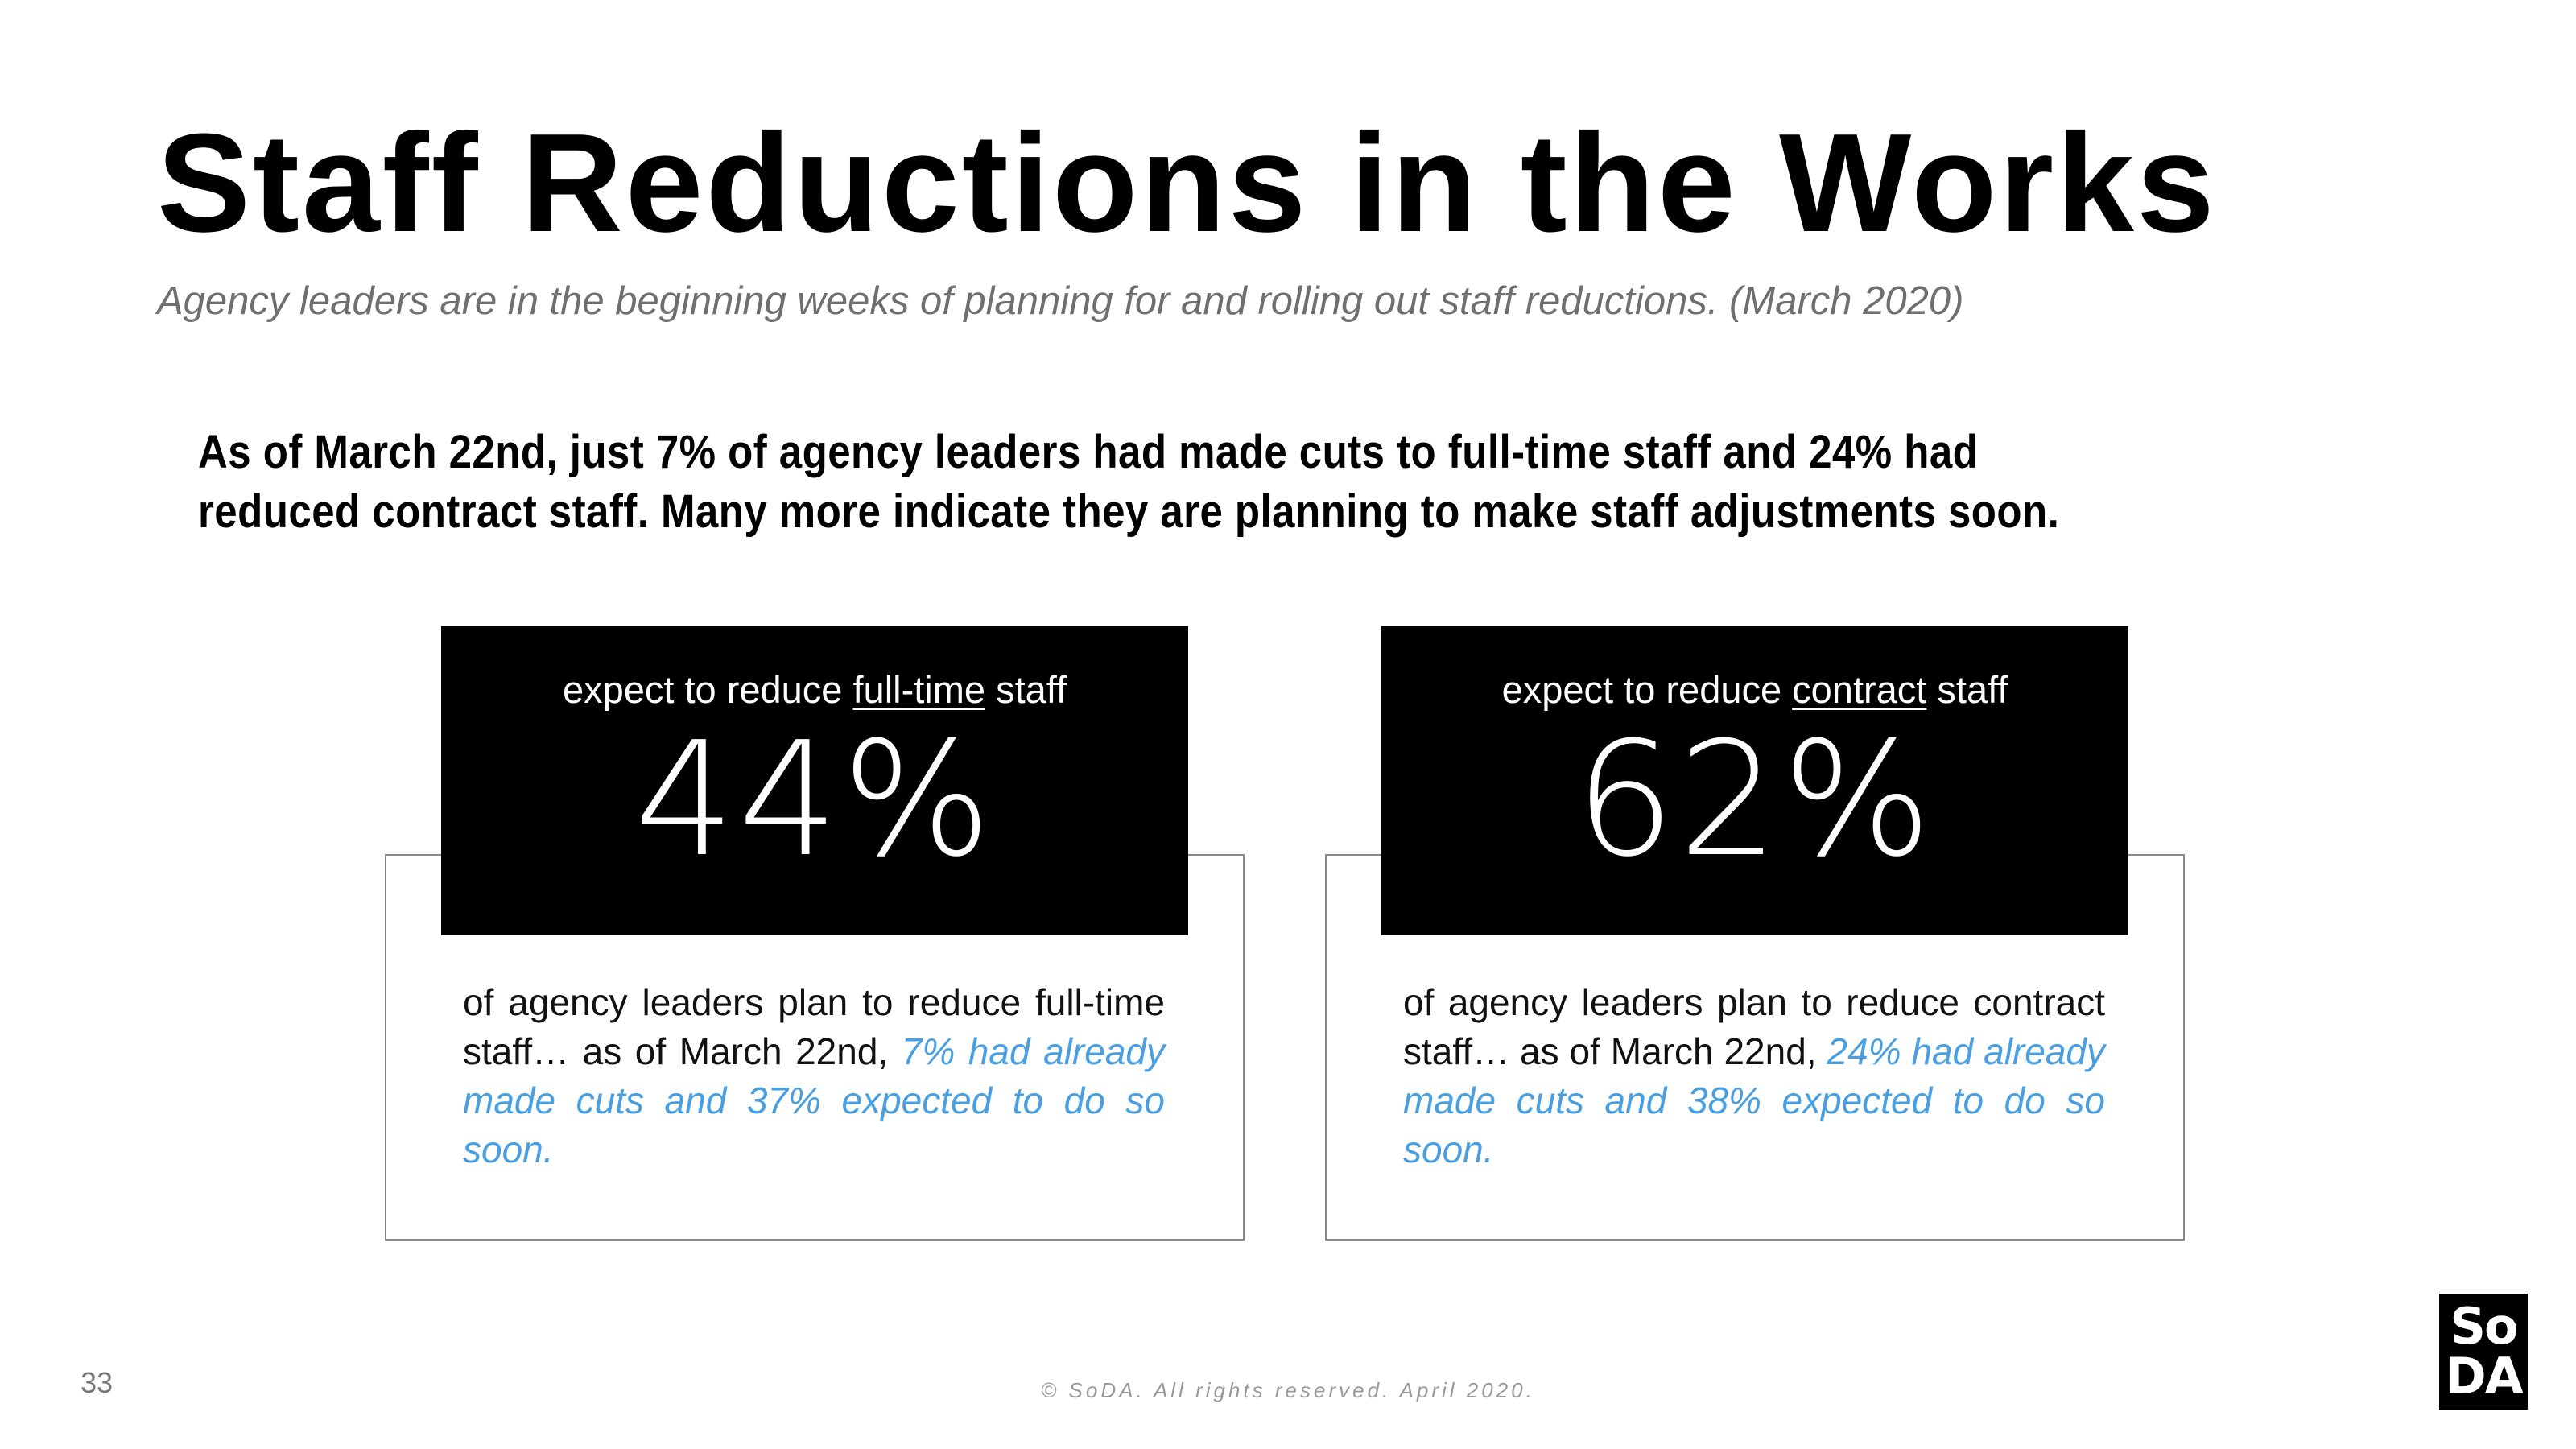 The height and width of the screenshot is (1449, 2576). I want to click on contract-stat-box: expect to reduce contract staff 62%, so click(1754, 780).